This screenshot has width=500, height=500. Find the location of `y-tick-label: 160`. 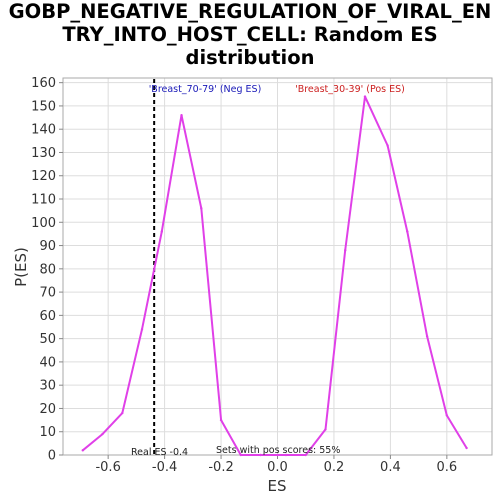

y-tick-label: 160 is located at coordinates (43, 83).